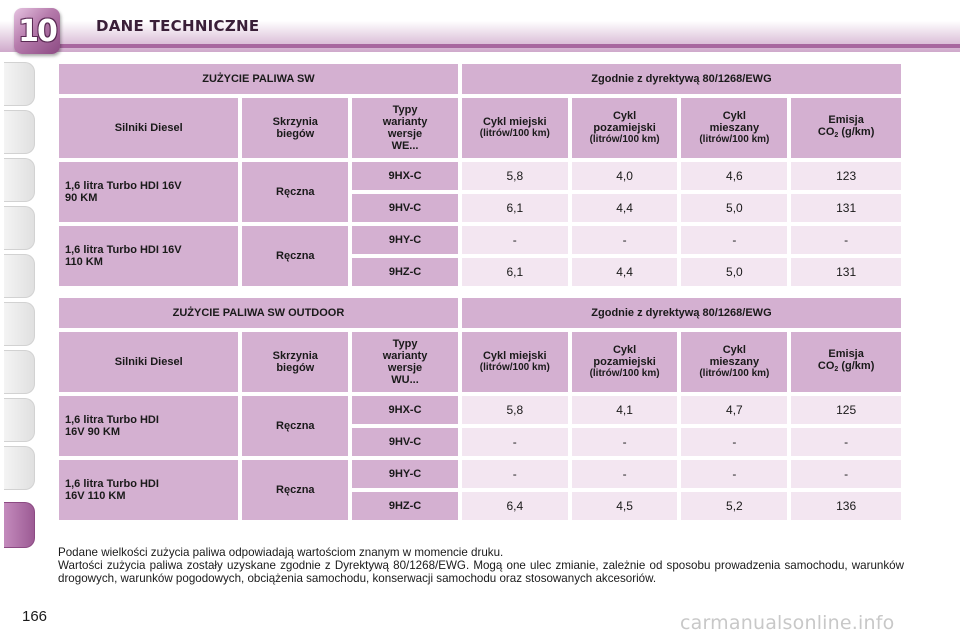  Describe the element at coordinates (734, 410) in the screenshot. I see `mixed-value: 4,7` at that location.